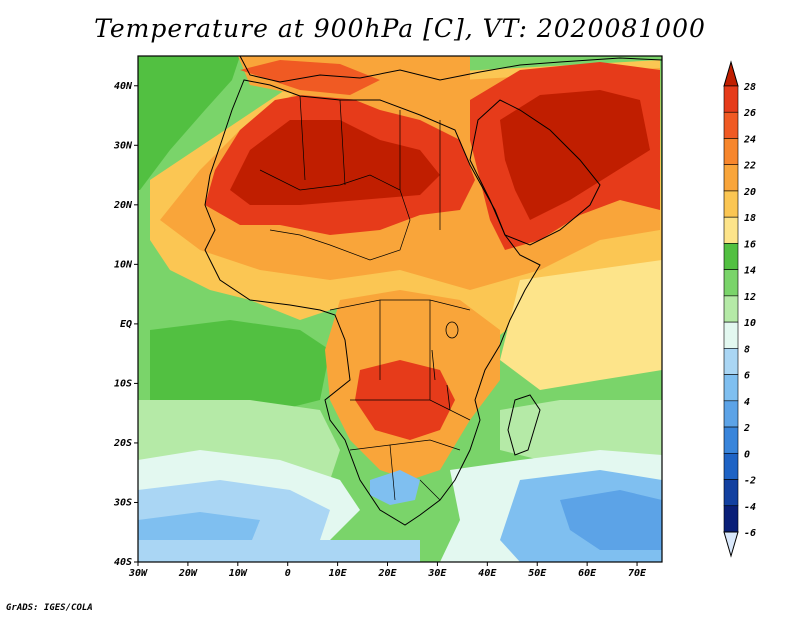 This screenshot has height=618, width=800. Describe the element at coordinates (122, 502) in the screenshot. I see `lat-tick-label: 30S` at that location.